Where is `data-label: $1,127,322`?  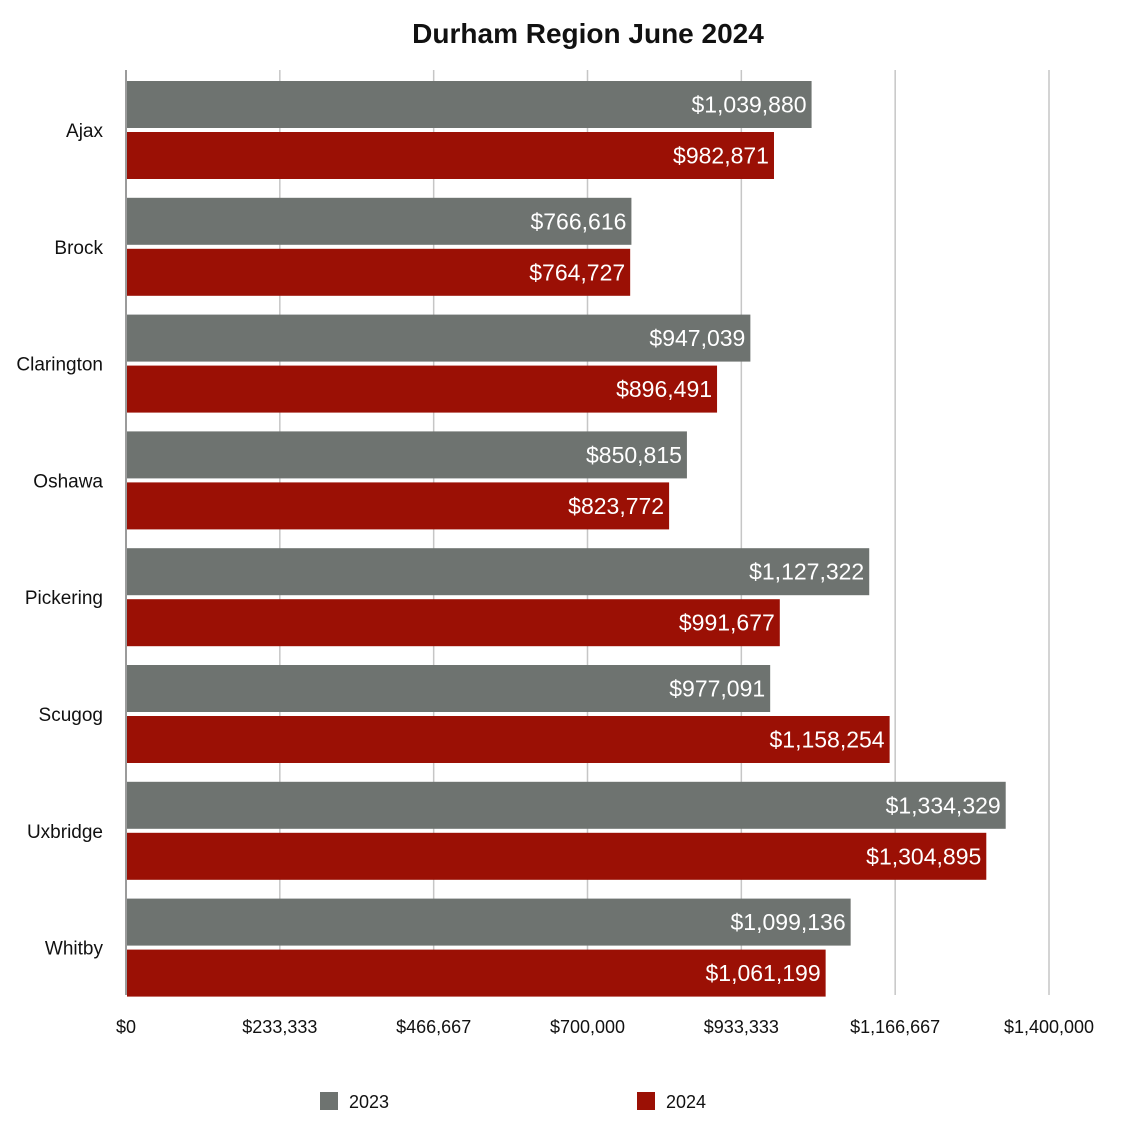
data-label: $1,127,322 is located at coordinates (806, 572).